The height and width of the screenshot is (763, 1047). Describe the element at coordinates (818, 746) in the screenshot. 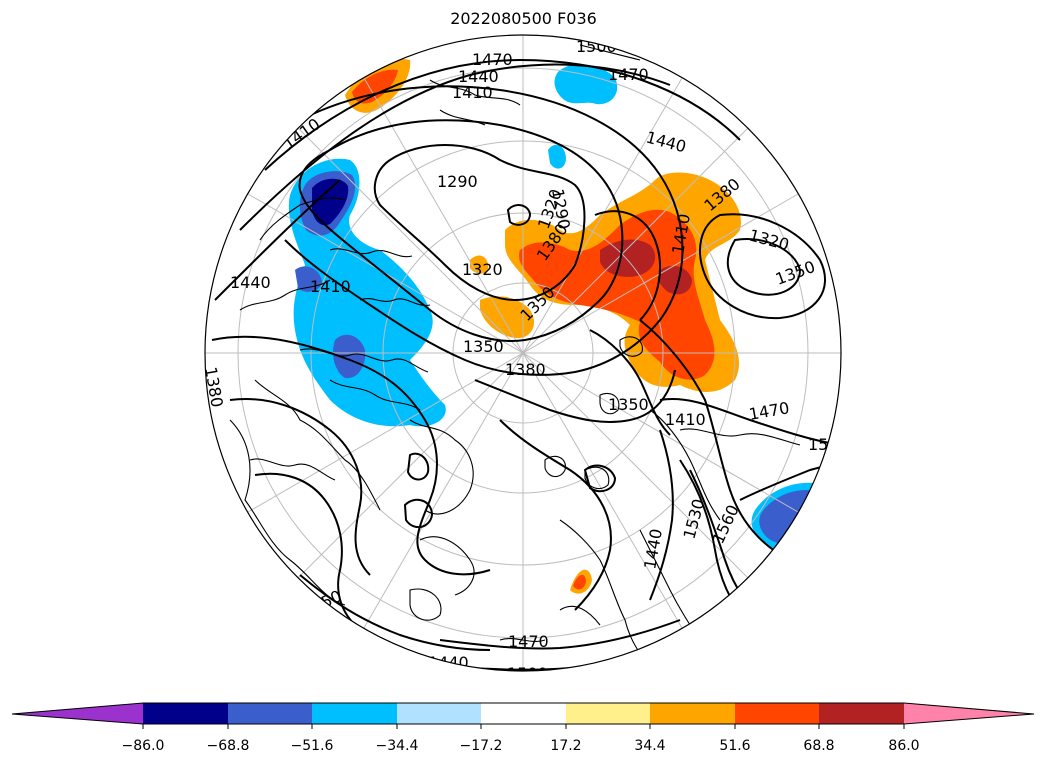

I see `colorbar-tick-label: 68.8` at that location.